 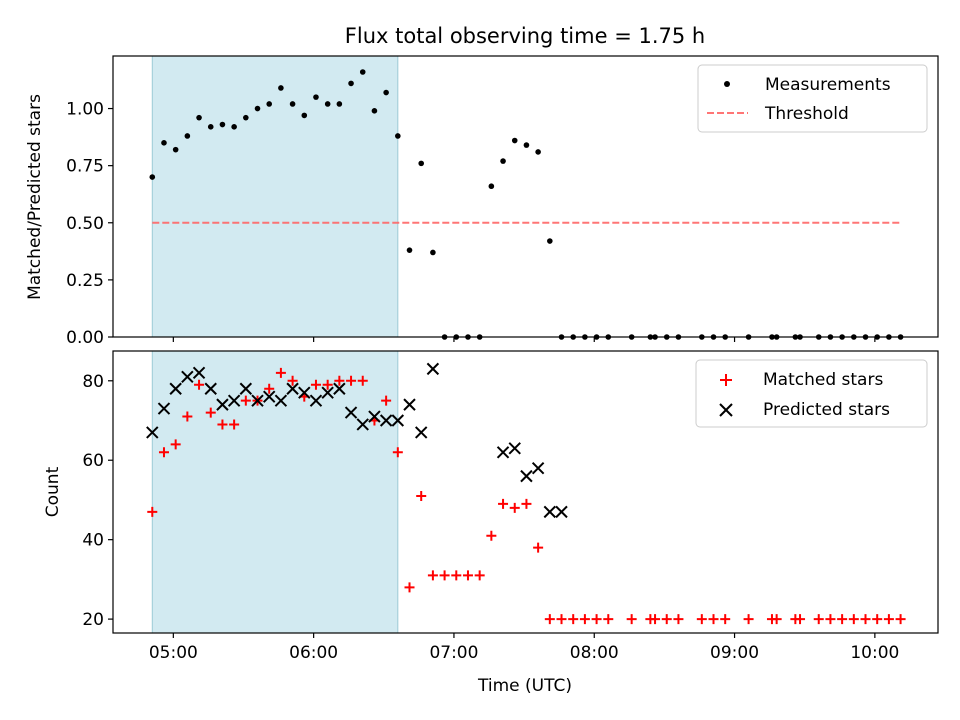 I want to click on top-legend: Measurements Threshold, so click(x=812, y=98).